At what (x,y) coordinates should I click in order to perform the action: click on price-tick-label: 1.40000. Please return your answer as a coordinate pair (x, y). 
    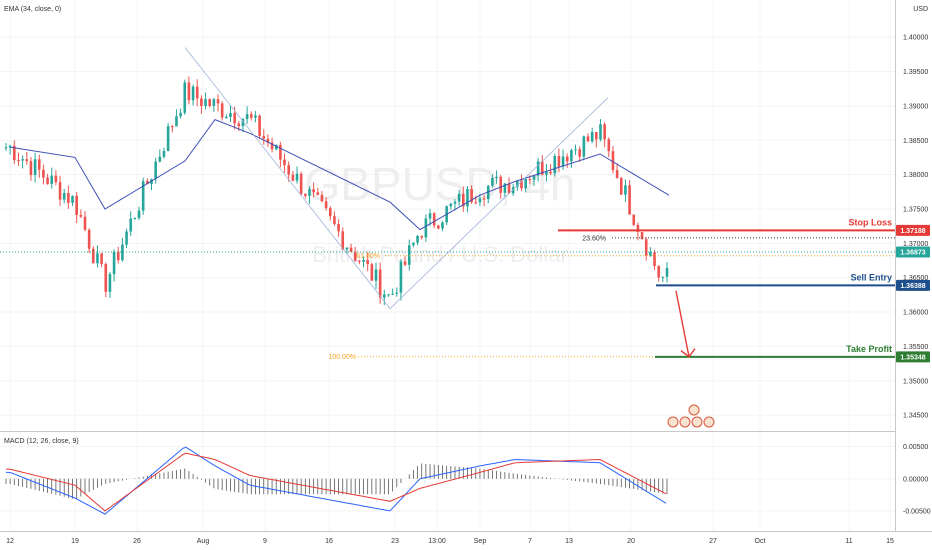
    Looking at the image, I should click on (915, 38).